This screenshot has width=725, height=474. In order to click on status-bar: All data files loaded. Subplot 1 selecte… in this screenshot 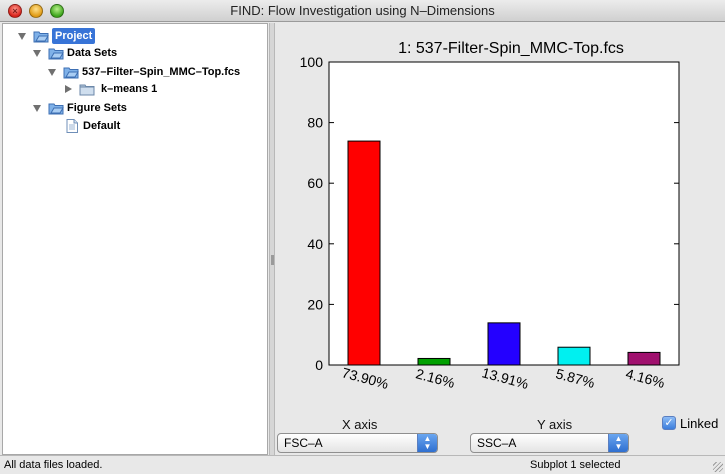, I will do `click(362, 464)`.